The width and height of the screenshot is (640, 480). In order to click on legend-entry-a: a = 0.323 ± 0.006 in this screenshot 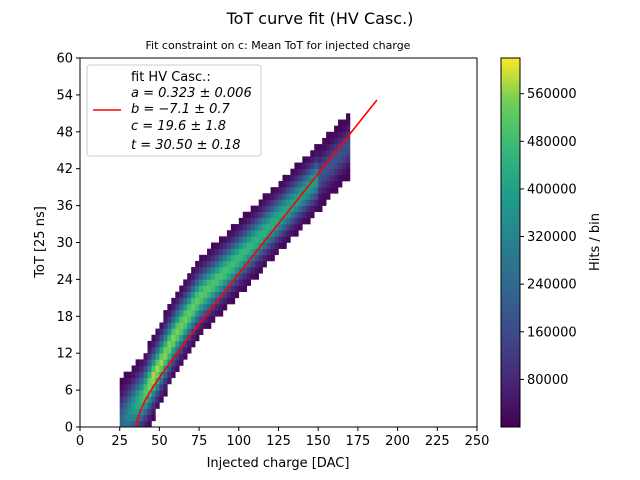, I will do `click(191, 93)`.